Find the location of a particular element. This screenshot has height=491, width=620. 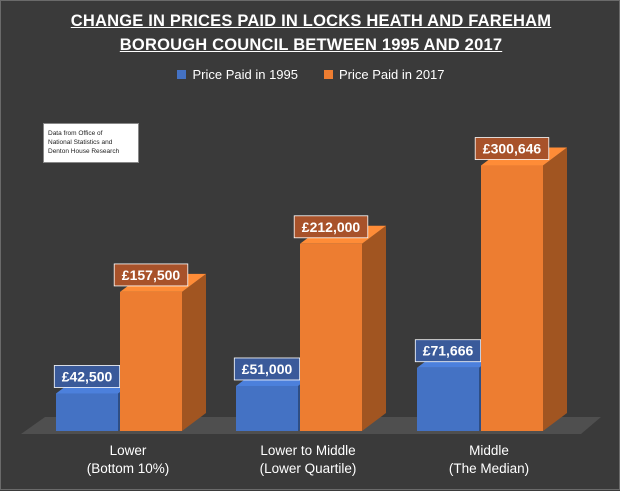

legend-swatch-2017 is located at coordinates (328, 74).